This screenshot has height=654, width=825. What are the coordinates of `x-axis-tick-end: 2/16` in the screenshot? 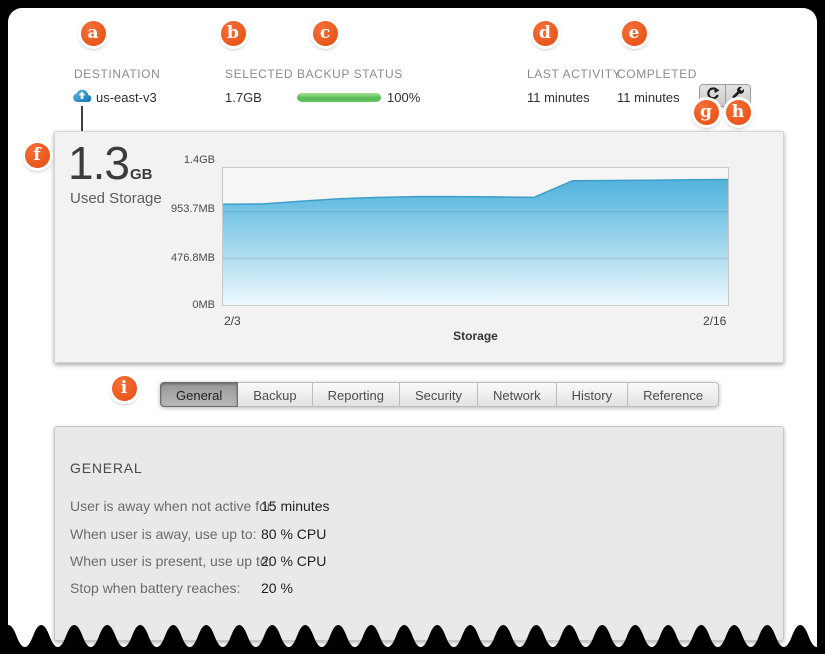 It's located at (715, 321).